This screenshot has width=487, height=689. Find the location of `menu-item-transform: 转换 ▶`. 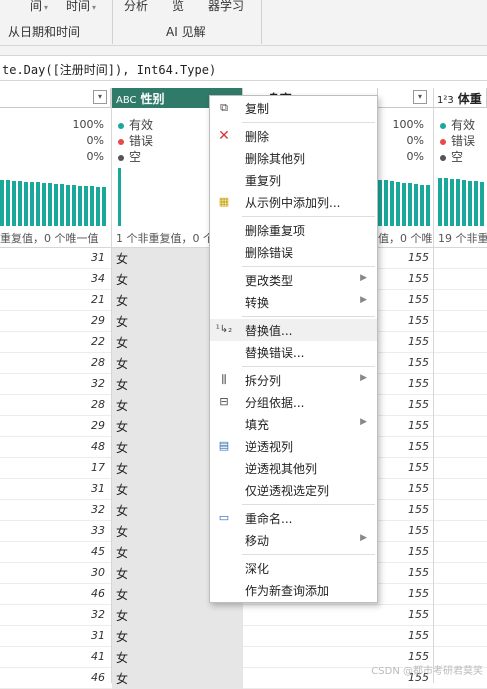

menu-item-transform: 转换 ▶ is located at coordinates (293, 302).